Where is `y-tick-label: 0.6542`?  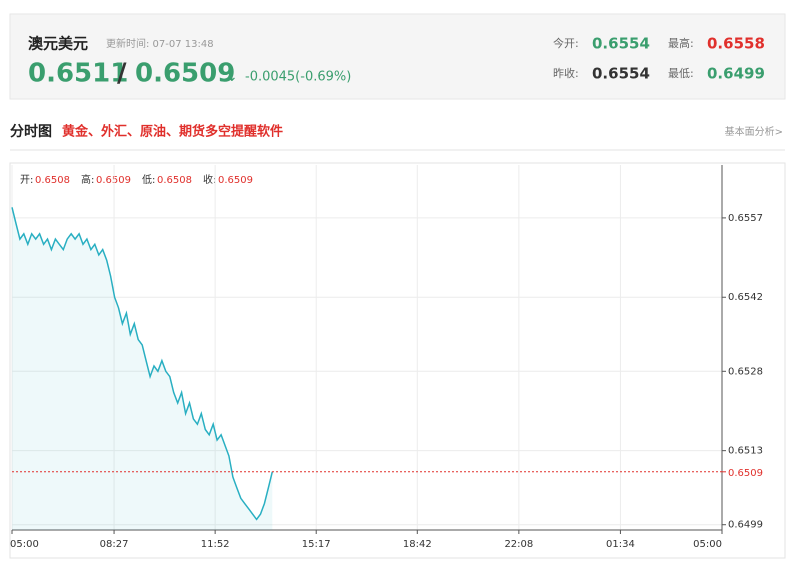
y-tick-label: 0.6542 is located at coordinates (745, 297).